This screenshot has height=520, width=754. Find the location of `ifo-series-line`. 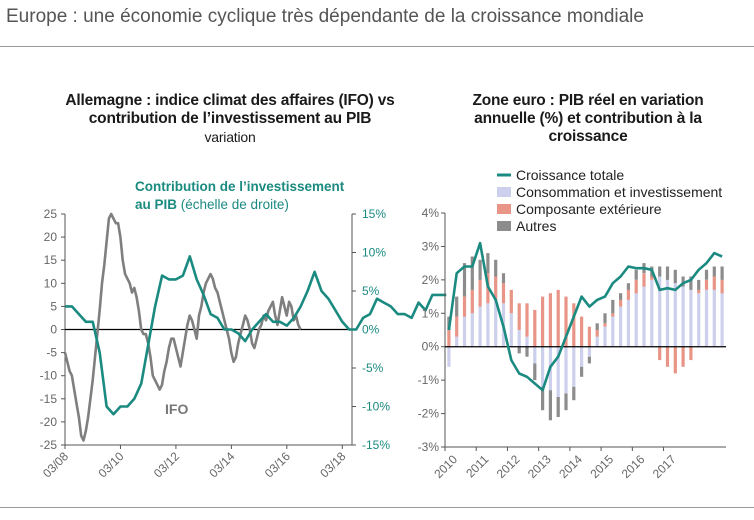

ifo-series-line is located at coordinates (182, 327).